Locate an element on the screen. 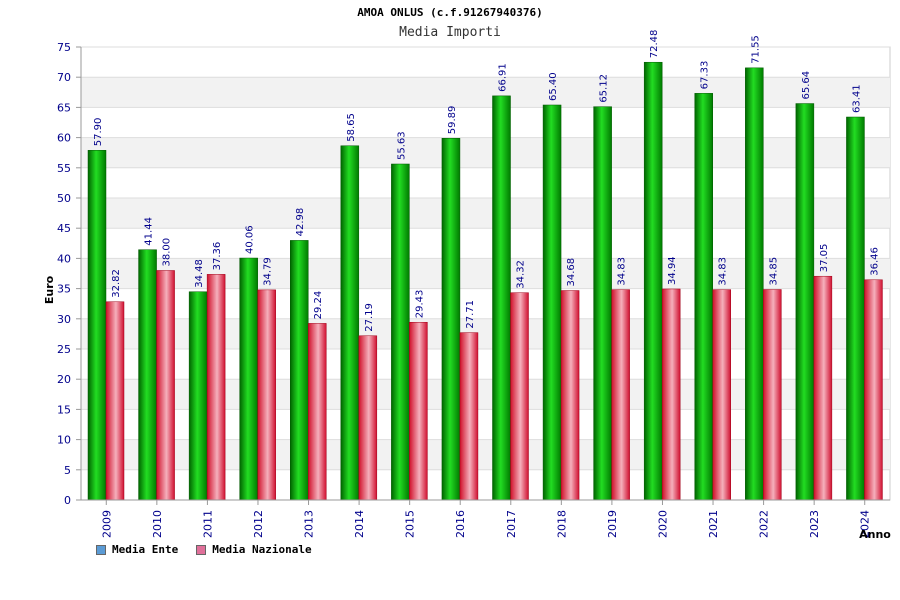 Image resolution: width=900 pixels, height=600 pixels. data-label: 27.71 is located at coordinates (470, 314).